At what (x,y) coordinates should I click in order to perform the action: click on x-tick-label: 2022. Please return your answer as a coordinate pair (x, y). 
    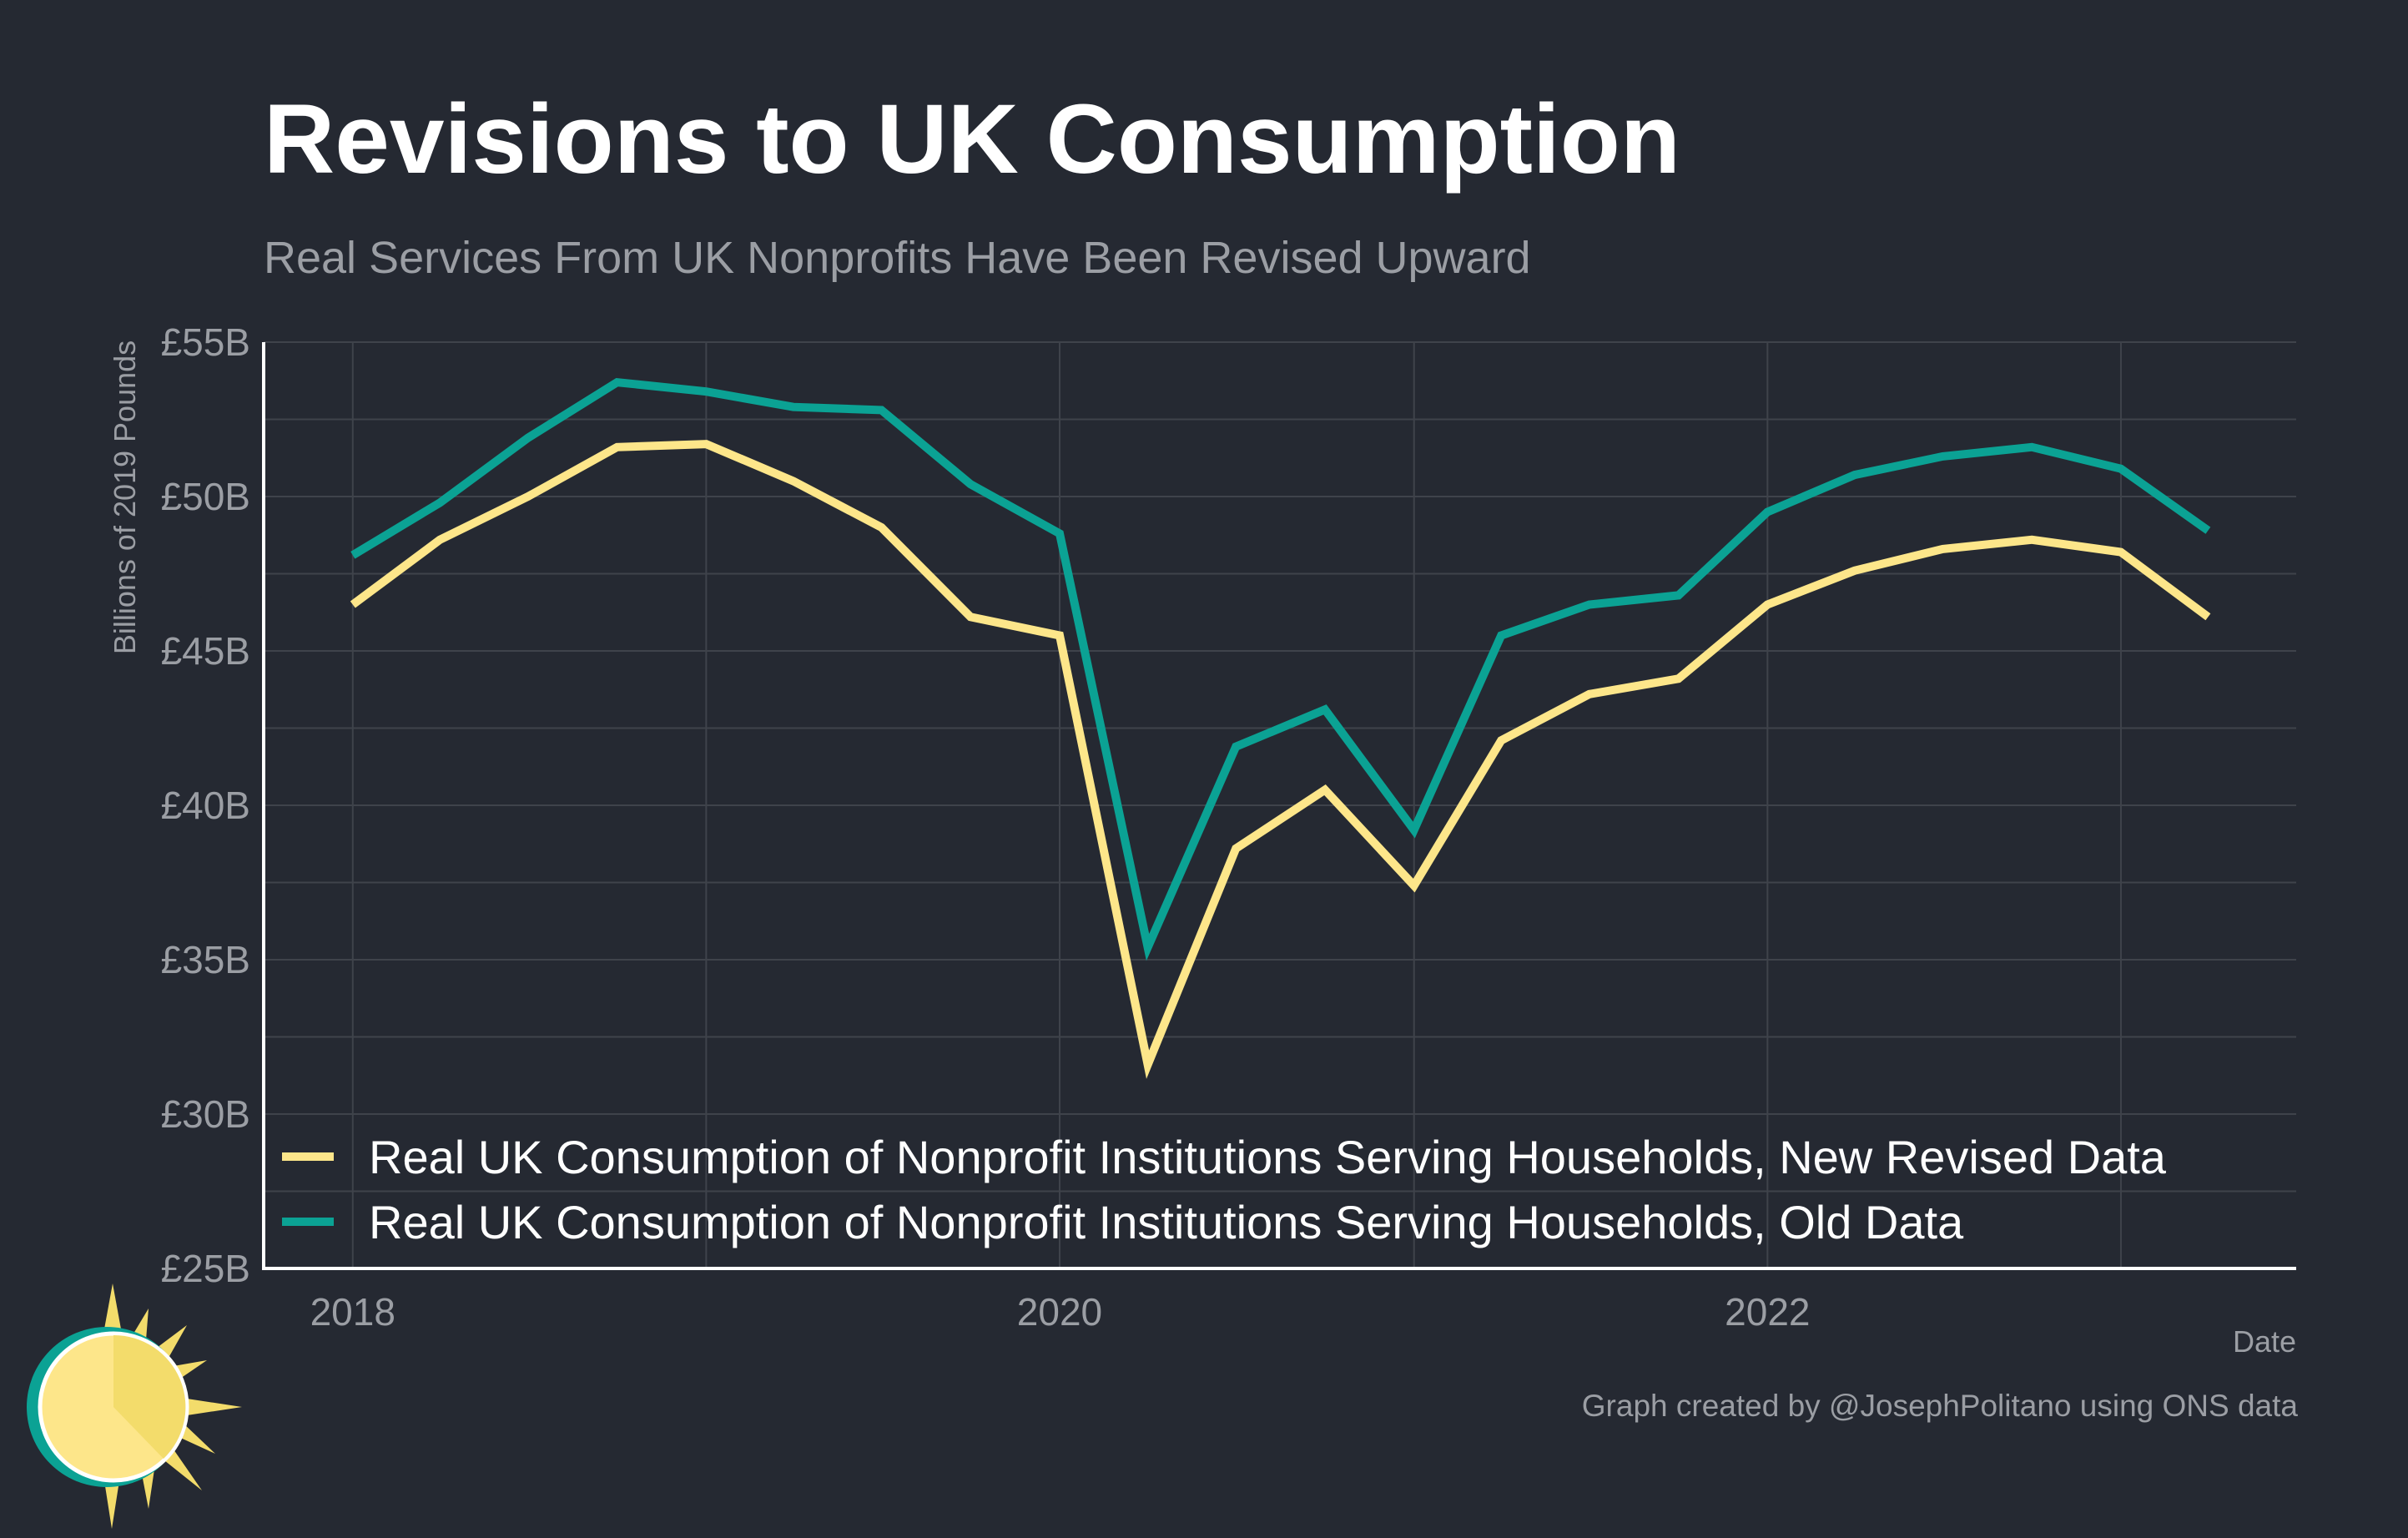
    Looking at the image, I should click on (1767, 1312).